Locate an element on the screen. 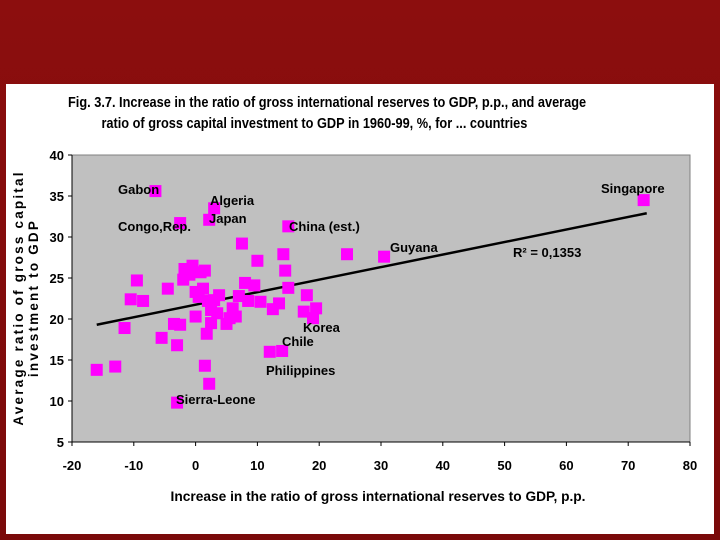  label-china: China (est.) is located at coordinates (324, 226).